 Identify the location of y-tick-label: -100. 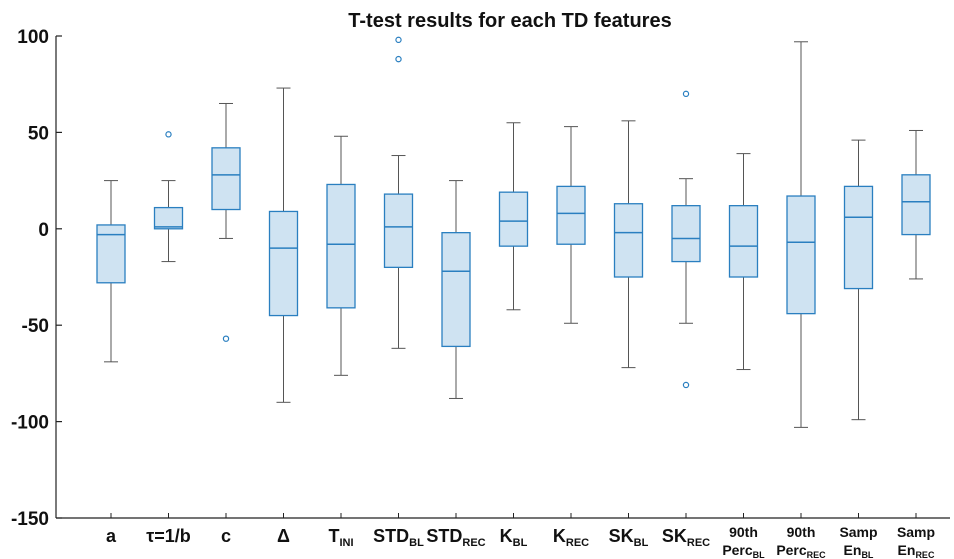
(30, 423).